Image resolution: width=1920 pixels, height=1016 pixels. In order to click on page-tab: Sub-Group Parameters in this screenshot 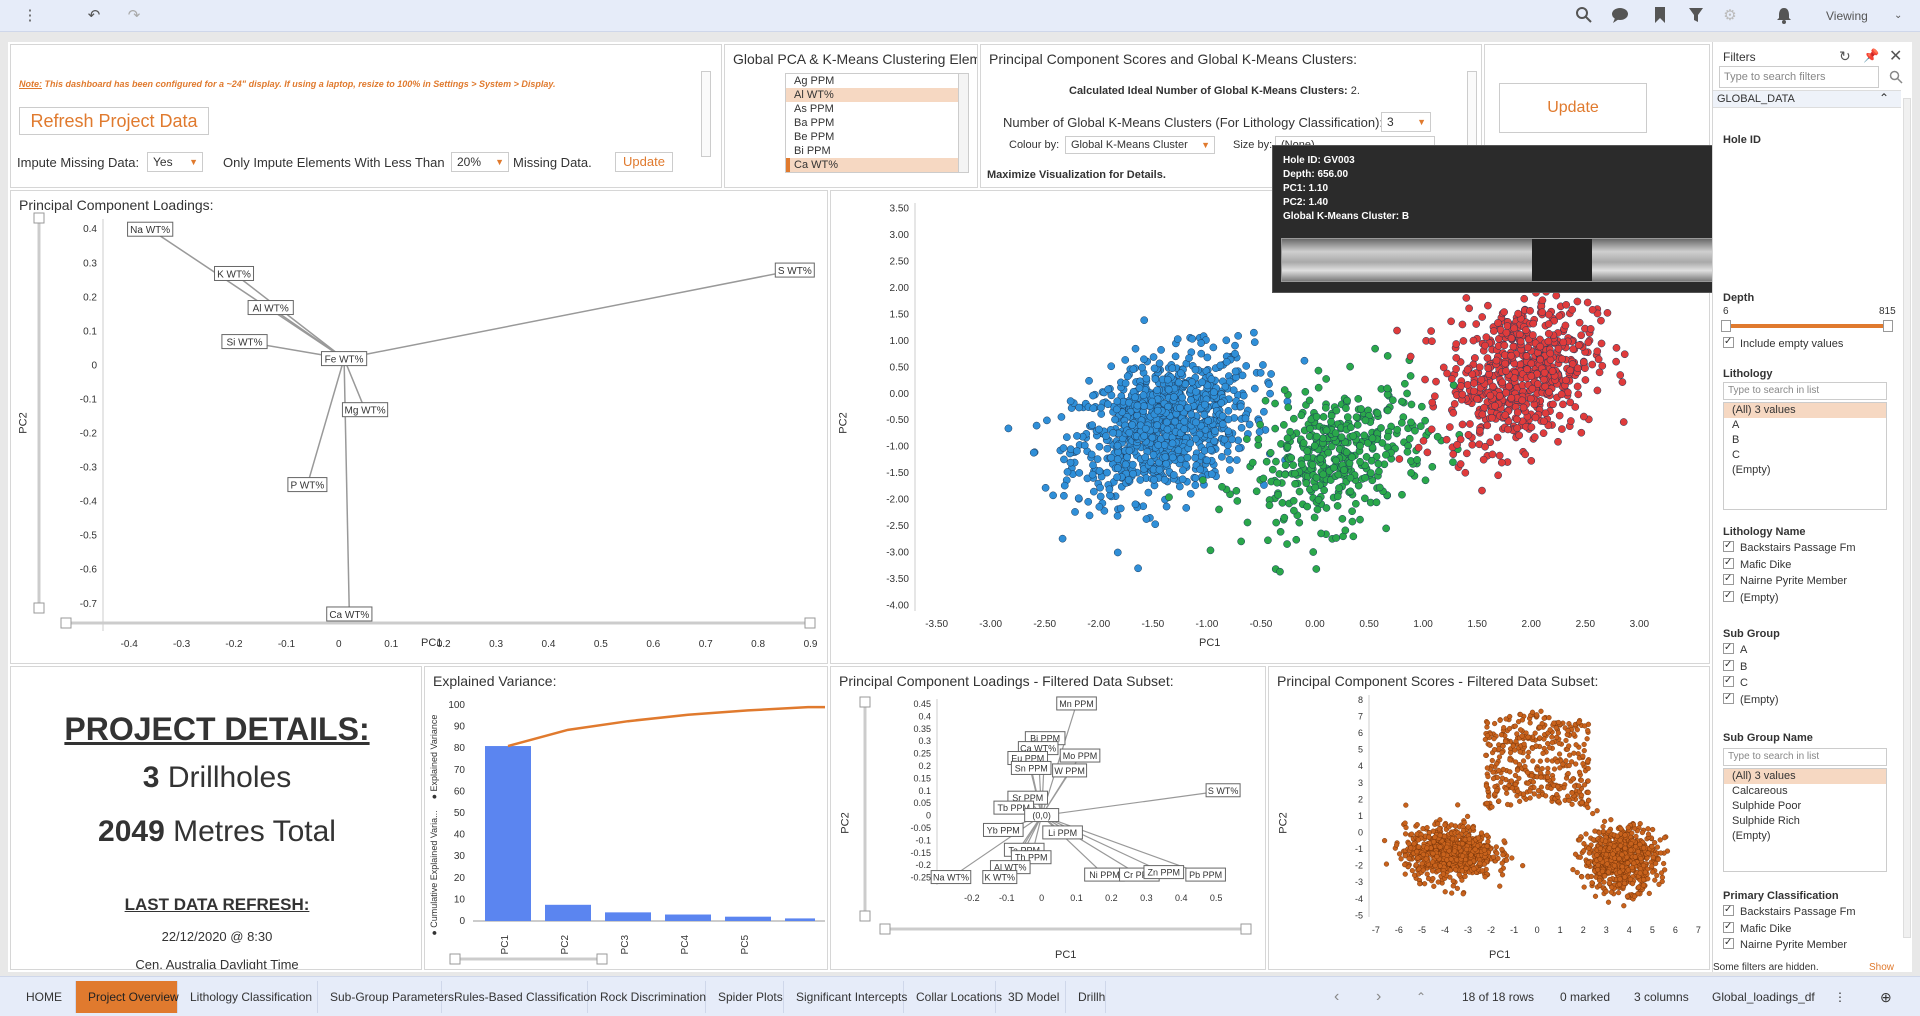, I will do `click(386, 997)`.